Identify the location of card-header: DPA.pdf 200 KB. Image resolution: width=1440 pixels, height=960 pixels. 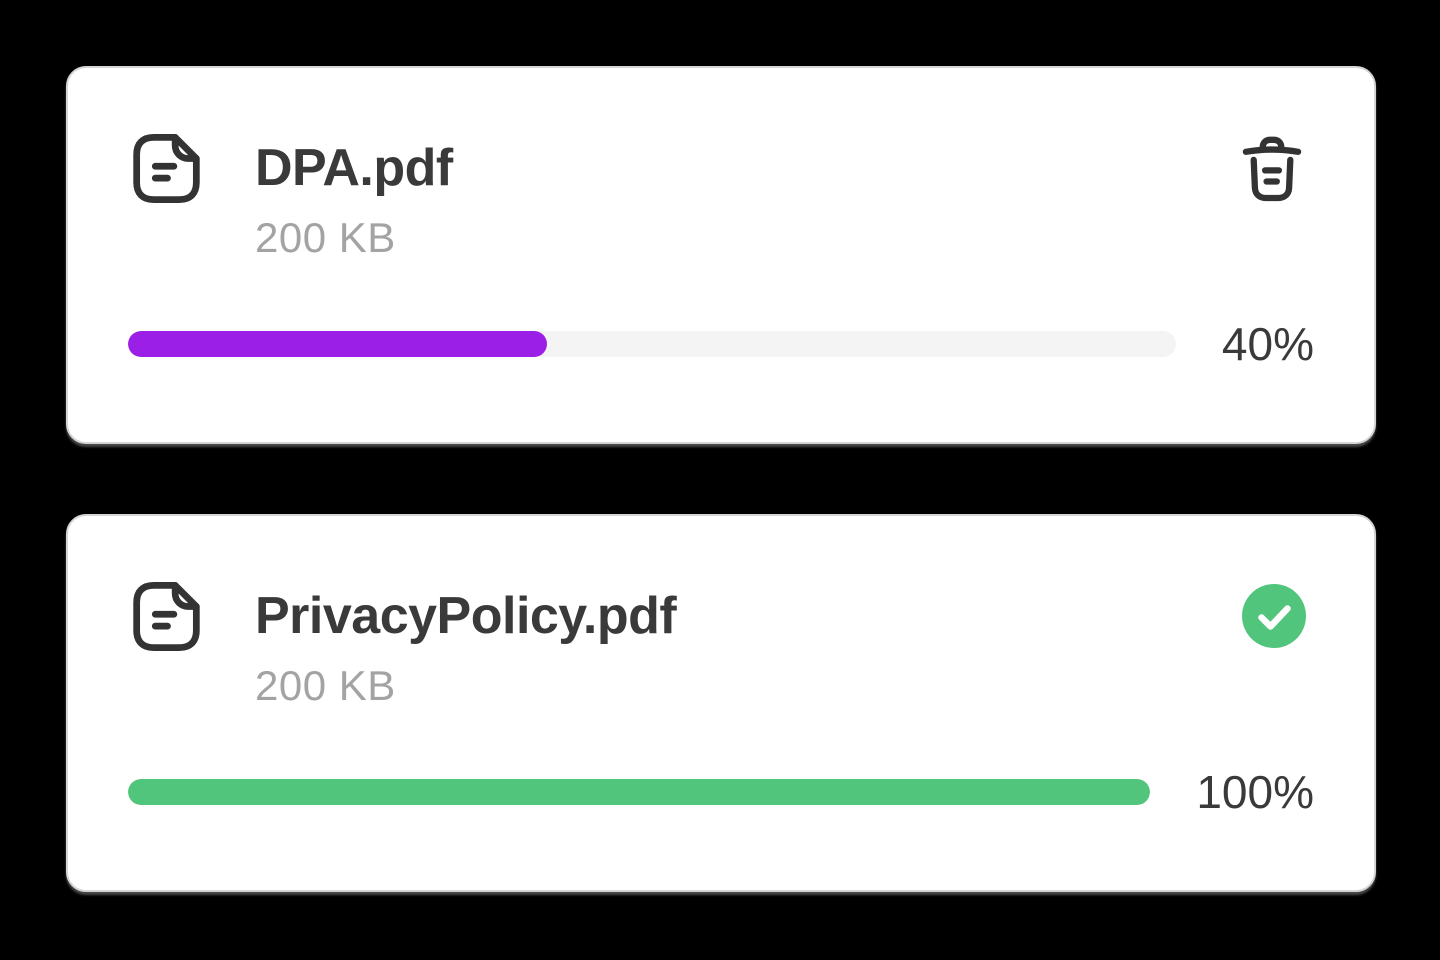
(721, 196).